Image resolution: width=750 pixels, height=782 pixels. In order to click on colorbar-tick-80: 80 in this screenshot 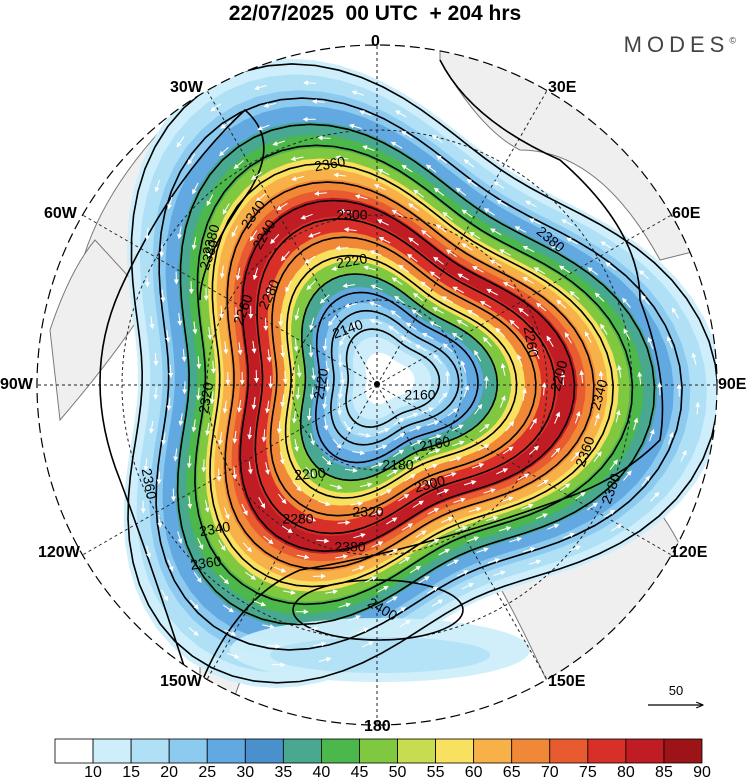, I will do `click(625, 772)`.